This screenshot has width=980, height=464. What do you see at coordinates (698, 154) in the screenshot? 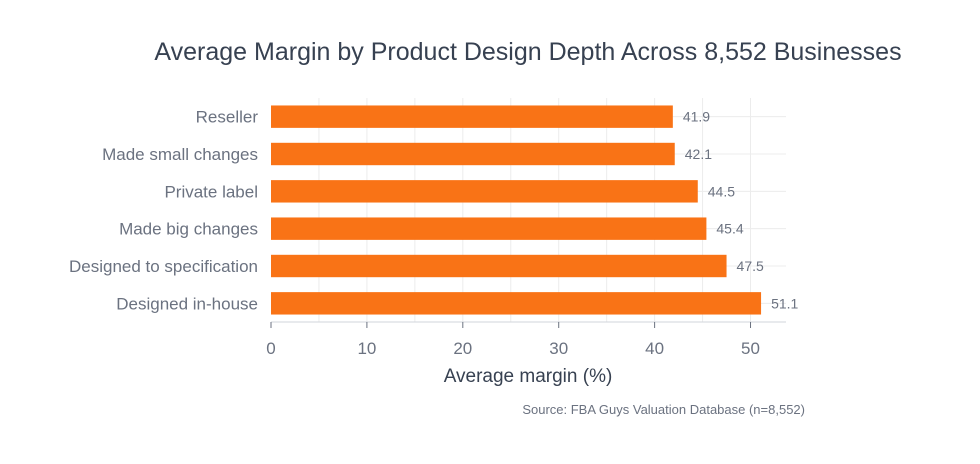
I see `data-label: 42.1` at bounding box center [698, 154].